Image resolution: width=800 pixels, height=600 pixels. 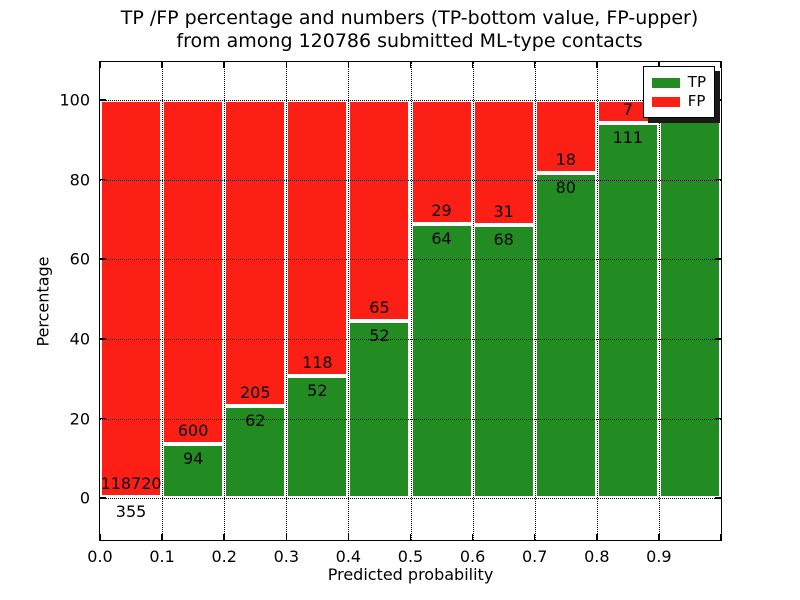 What do you see at coordinates (410, 556) in the screenshot?
I see `x-tick-label: 0.5` at bounding box center [410, 556].